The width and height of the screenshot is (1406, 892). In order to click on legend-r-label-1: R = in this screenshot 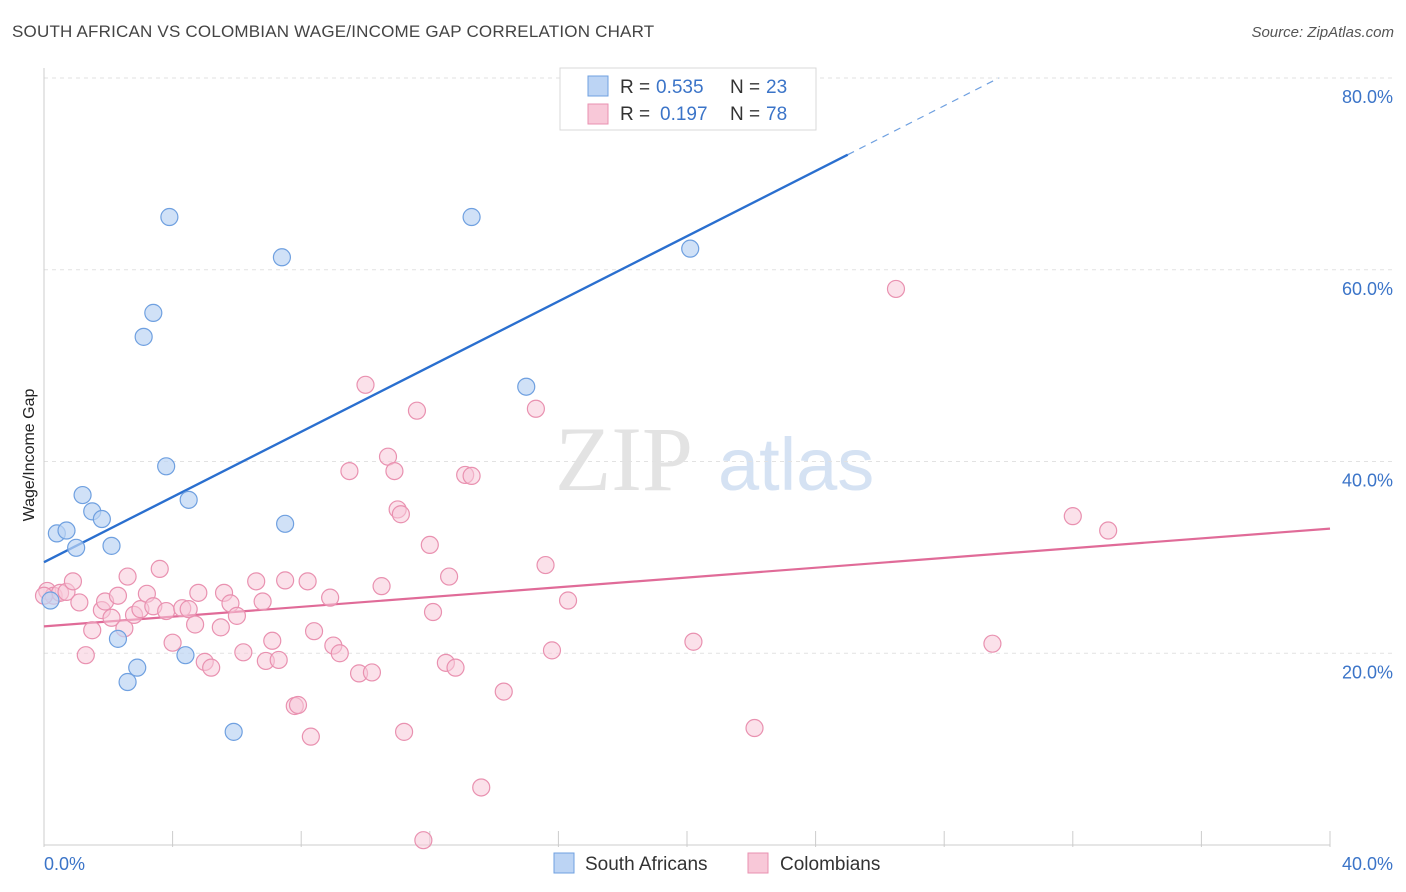, I will do `click(635, 87)`.